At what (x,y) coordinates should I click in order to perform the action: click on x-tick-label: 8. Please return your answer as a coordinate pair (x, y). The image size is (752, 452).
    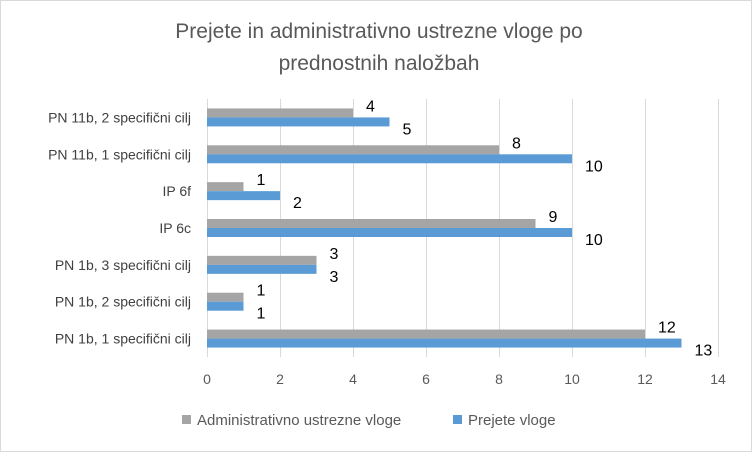
    Looking at the image, I should click on (499, 379).